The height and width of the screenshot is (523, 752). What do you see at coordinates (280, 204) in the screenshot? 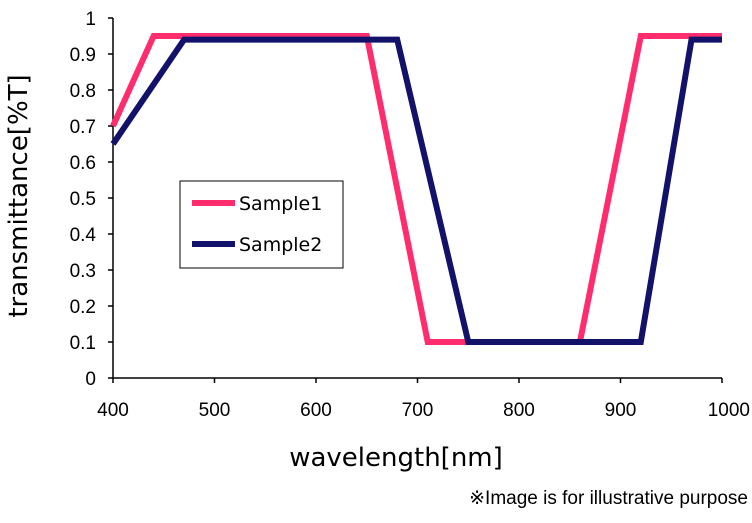
I see `legend-label-sample1: Sample1` at bounding box center [280, 204].